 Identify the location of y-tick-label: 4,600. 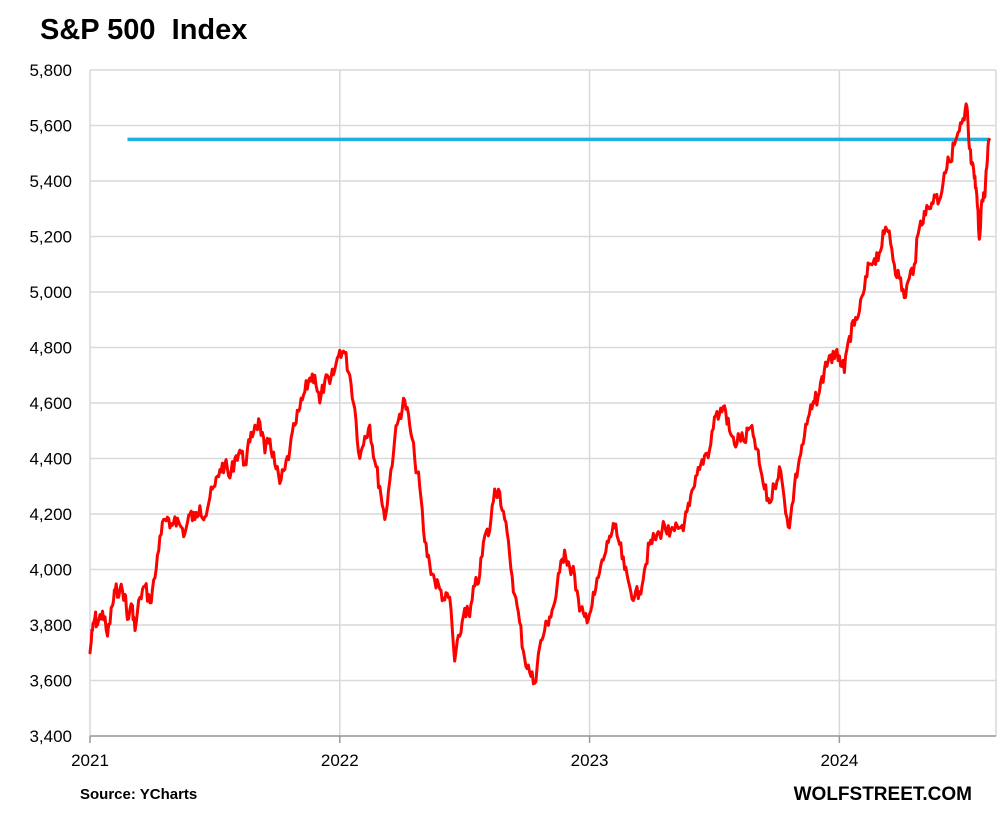
(50, 403).